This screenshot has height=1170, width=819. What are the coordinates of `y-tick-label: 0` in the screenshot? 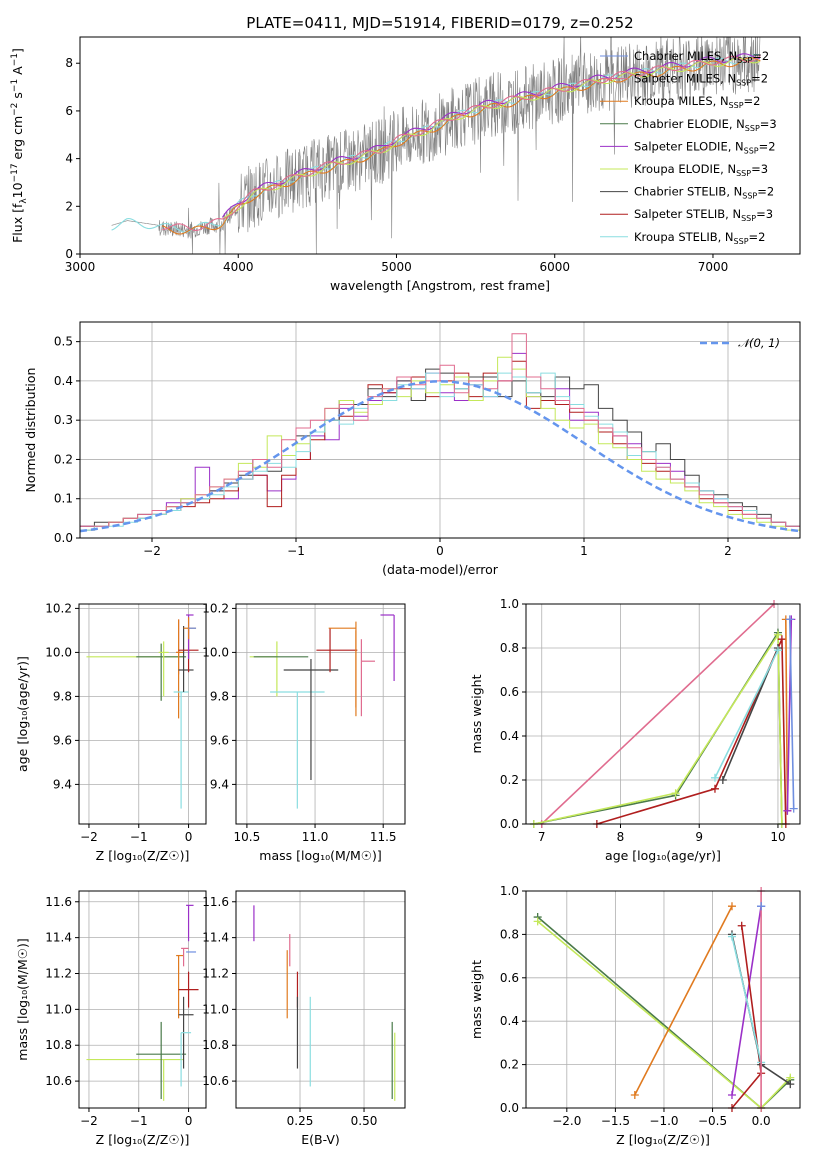 It's located at (69, 254).